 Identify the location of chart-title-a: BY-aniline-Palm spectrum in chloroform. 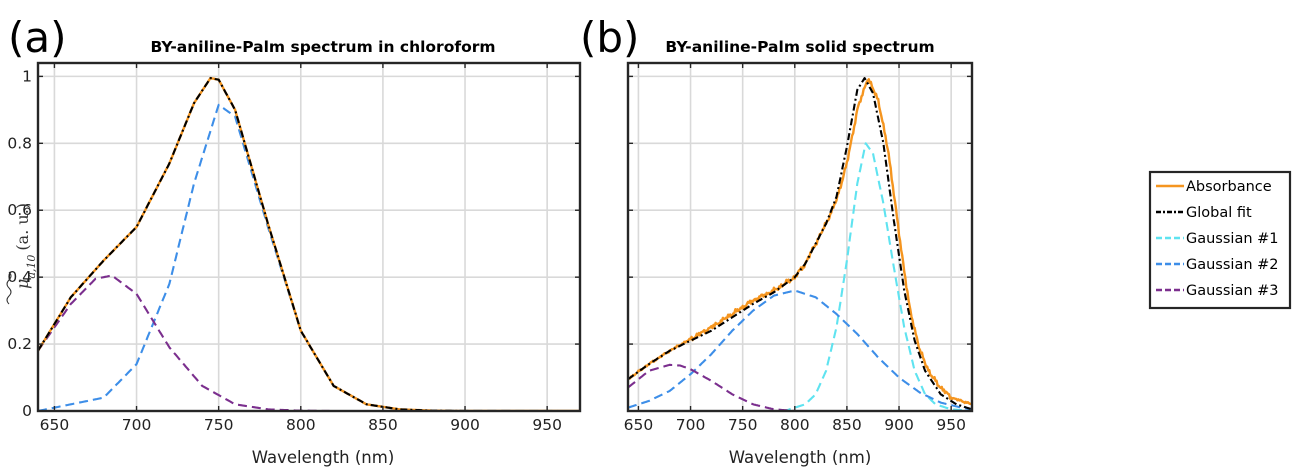
(322, 47).